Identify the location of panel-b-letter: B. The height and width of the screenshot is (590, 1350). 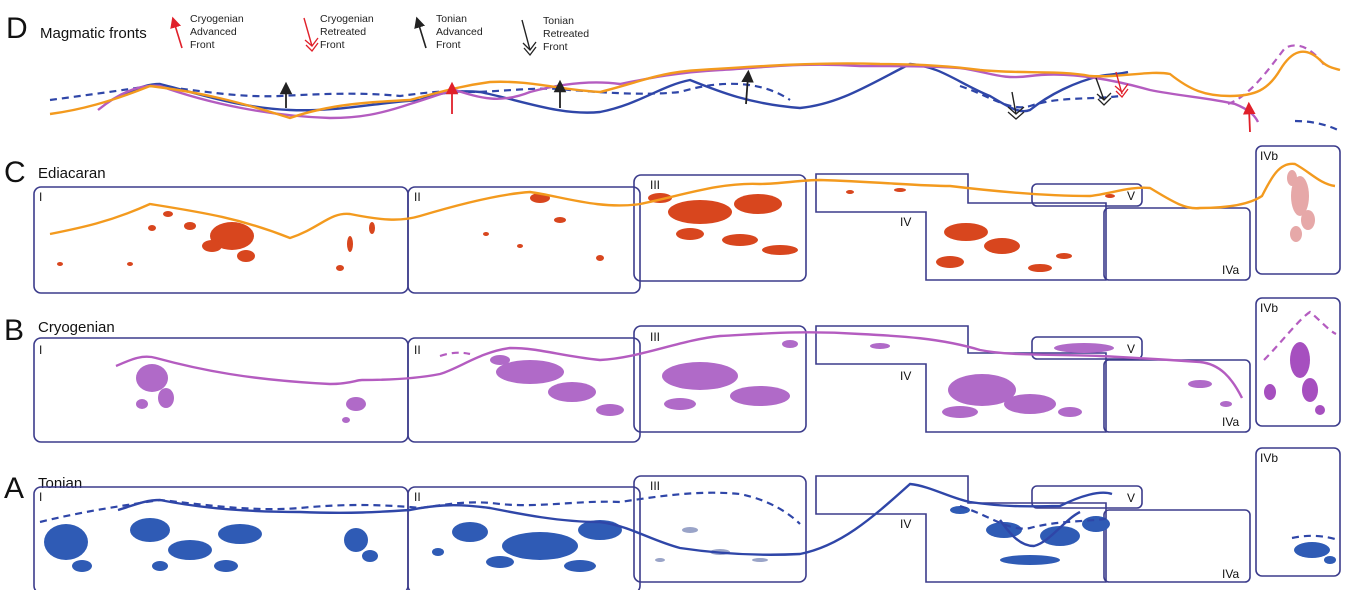
(14, 330).